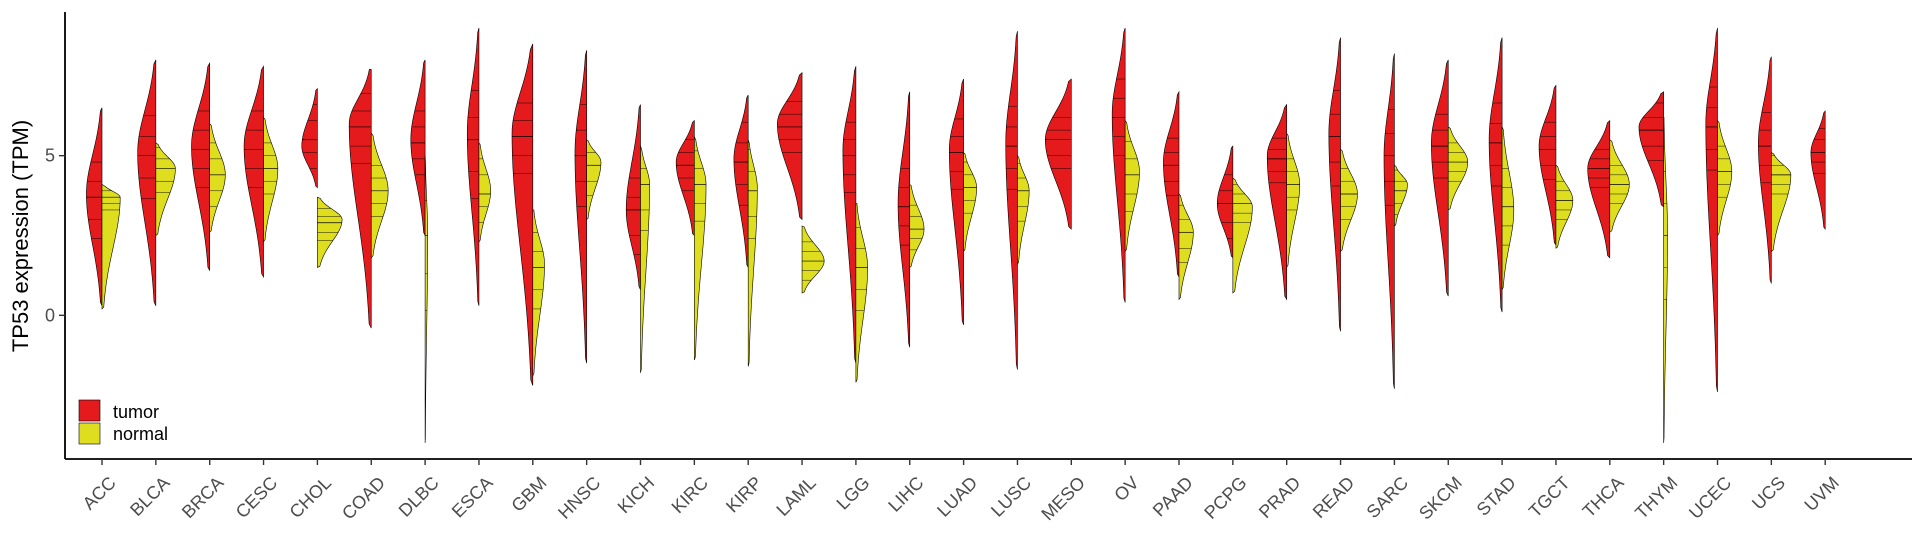 This screenshot has height=556, width=1912. What do you see at coordinates (1822, 494) in the screenshot?
I see `x-tick-label-uvm: UVM` at bounding box center [1822, 494].